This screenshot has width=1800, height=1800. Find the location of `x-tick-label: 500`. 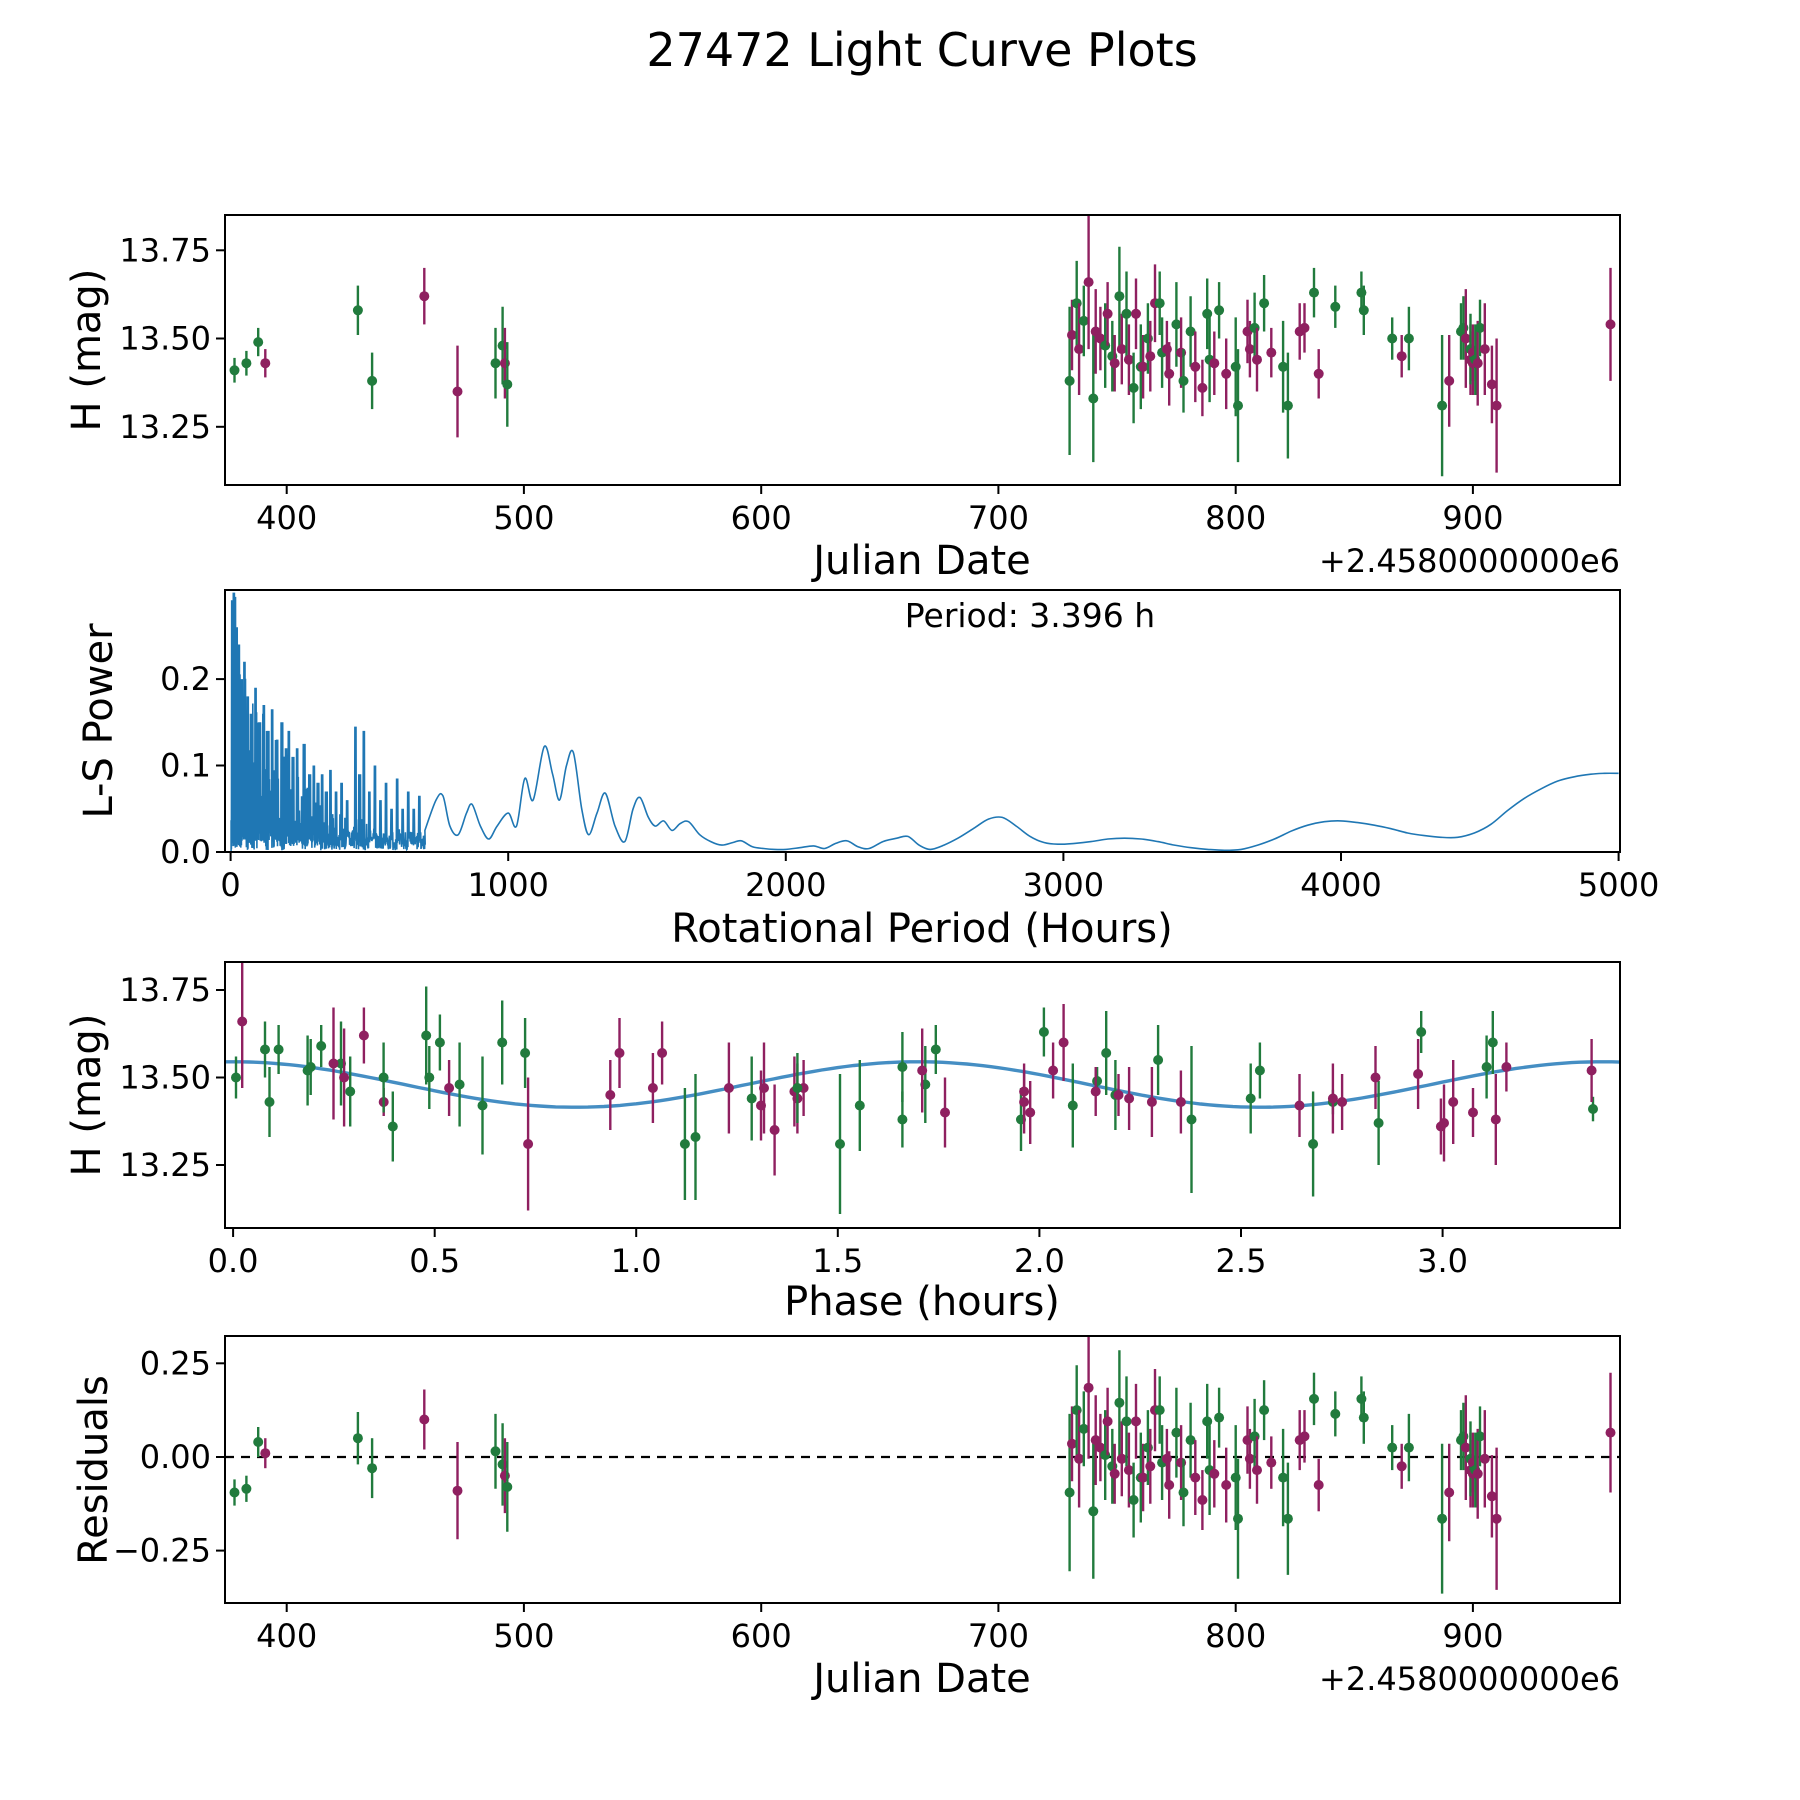

x-tick-label: 500 is located at coordinates (523, 518).